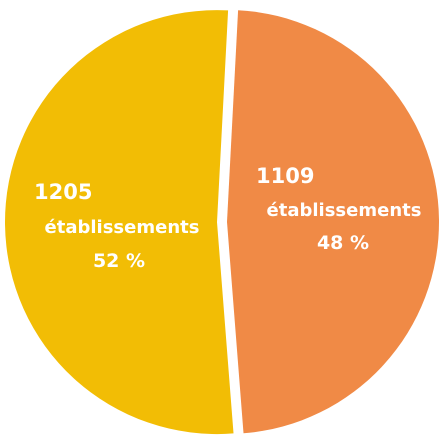 Image resolution: width=444 pixels, height=436 pixels. What do you see at coordinates (63, 192) in the screenshot?
I see `slice-1205-count-label: 1205` at bounding box center [63, 192].